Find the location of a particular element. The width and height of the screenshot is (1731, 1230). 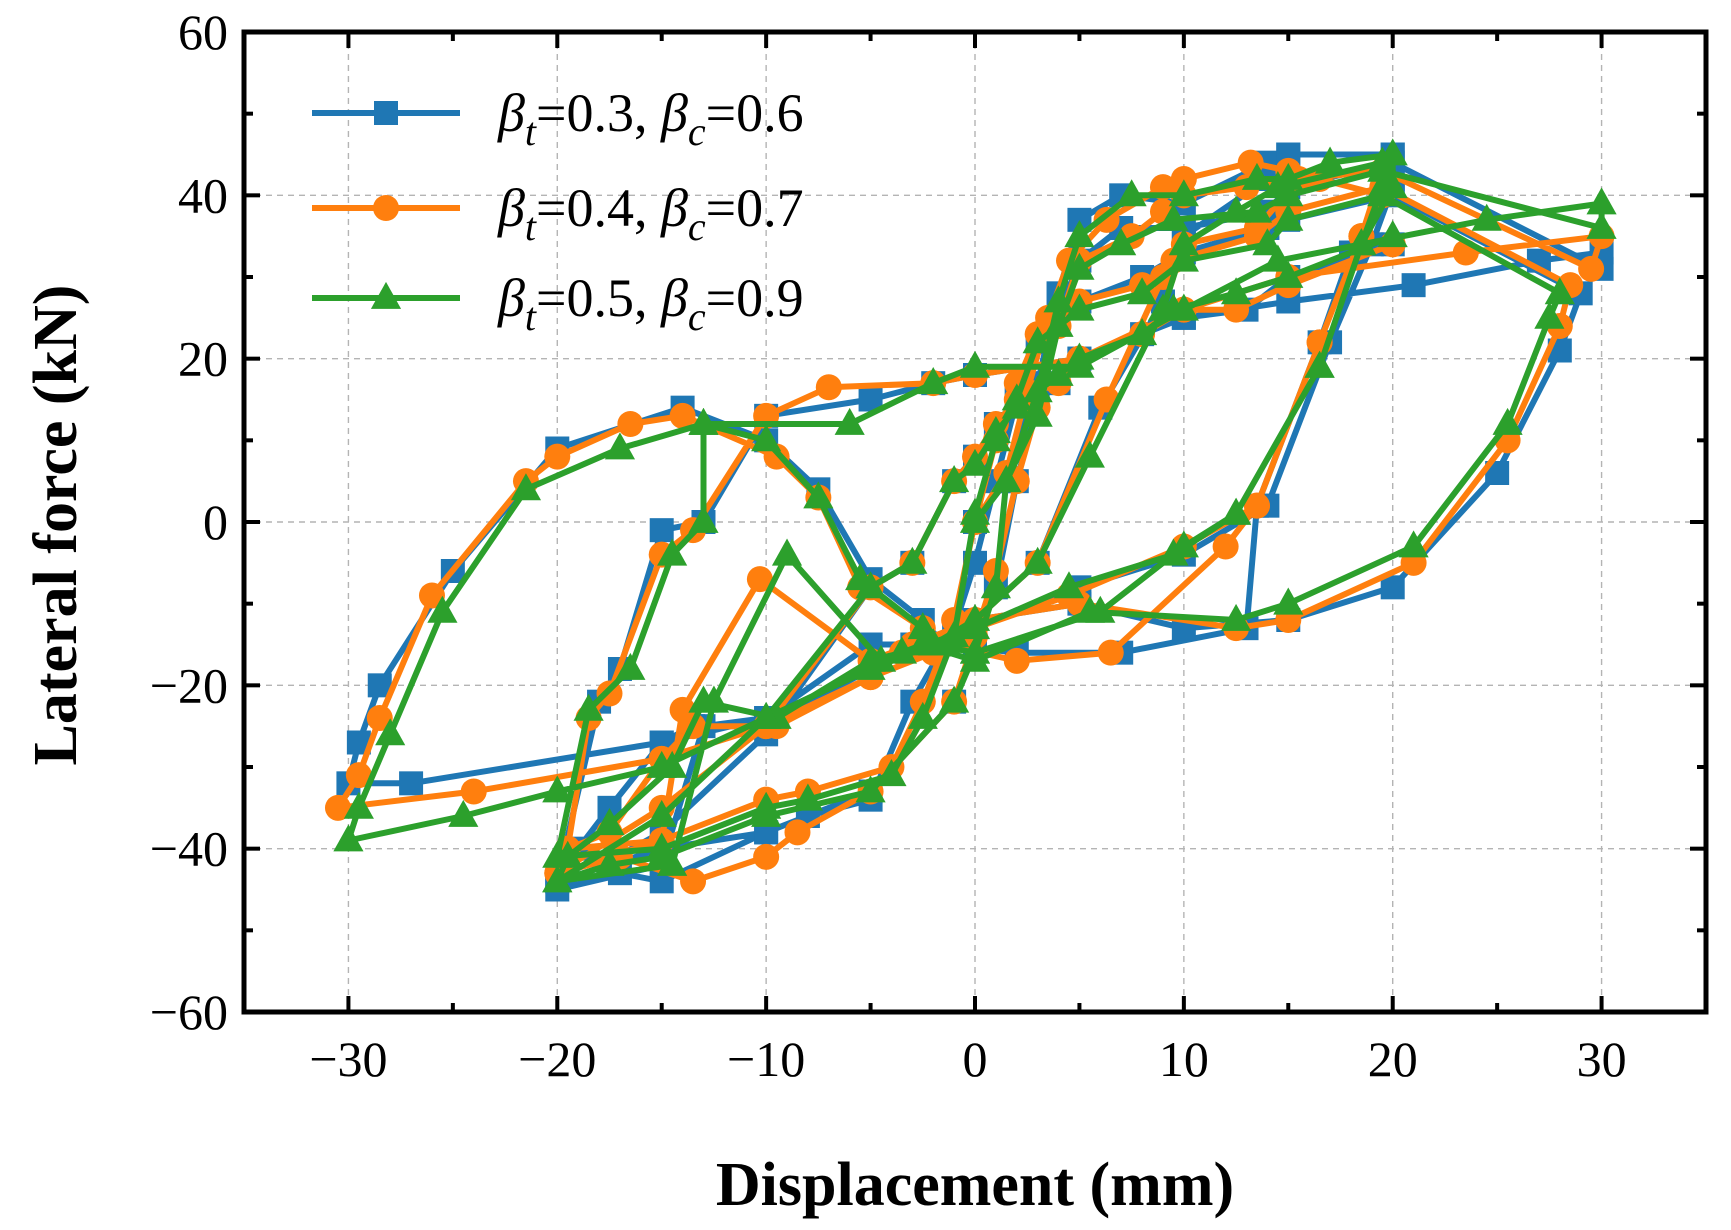

y-tick-label: 40 is located at coordinates (203, 195).